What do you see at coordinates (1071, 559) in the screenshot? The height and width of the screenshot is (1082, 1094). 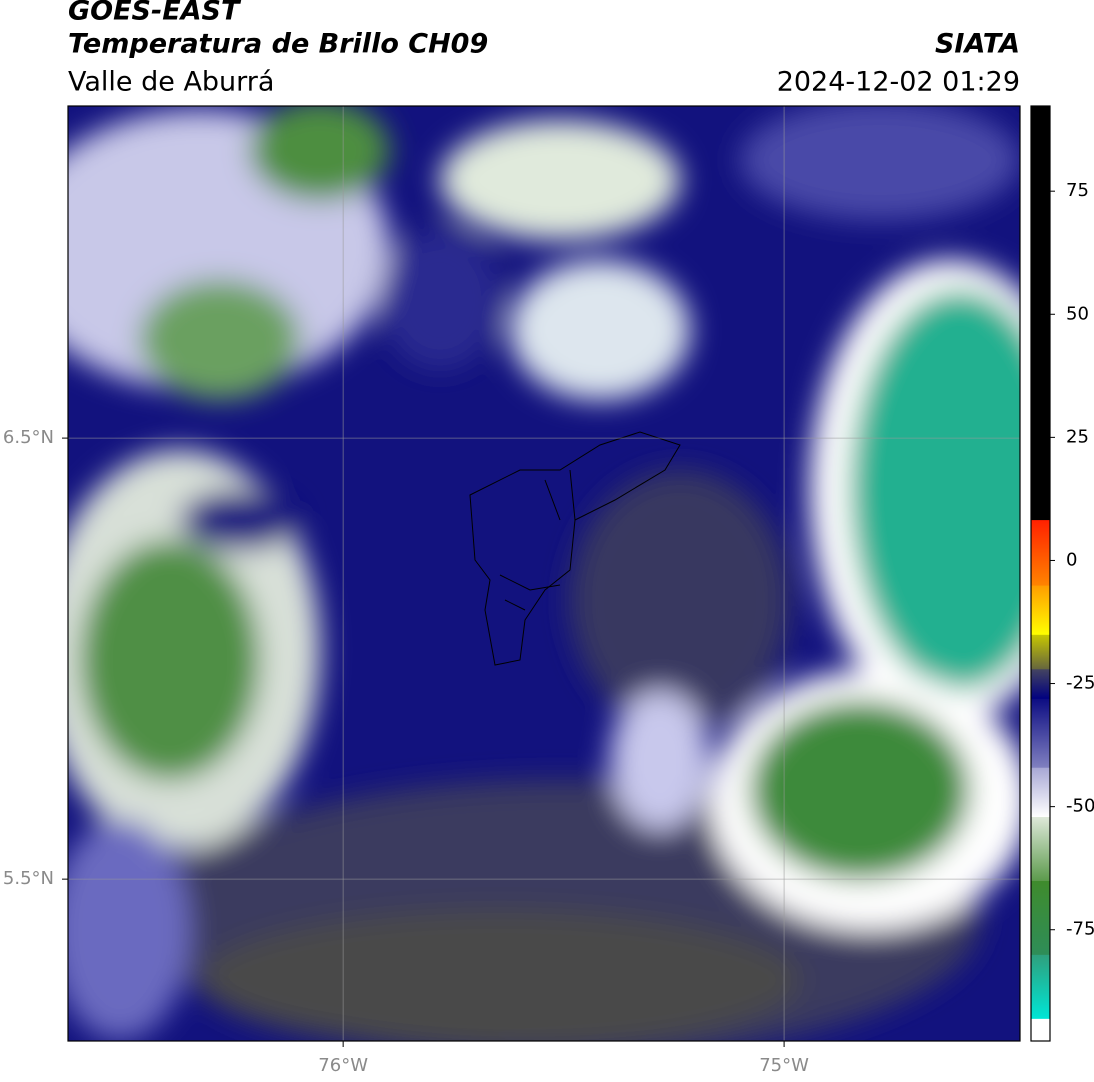 I see `colorbar-tick-label: 0` at bounding box center [1071, 559].